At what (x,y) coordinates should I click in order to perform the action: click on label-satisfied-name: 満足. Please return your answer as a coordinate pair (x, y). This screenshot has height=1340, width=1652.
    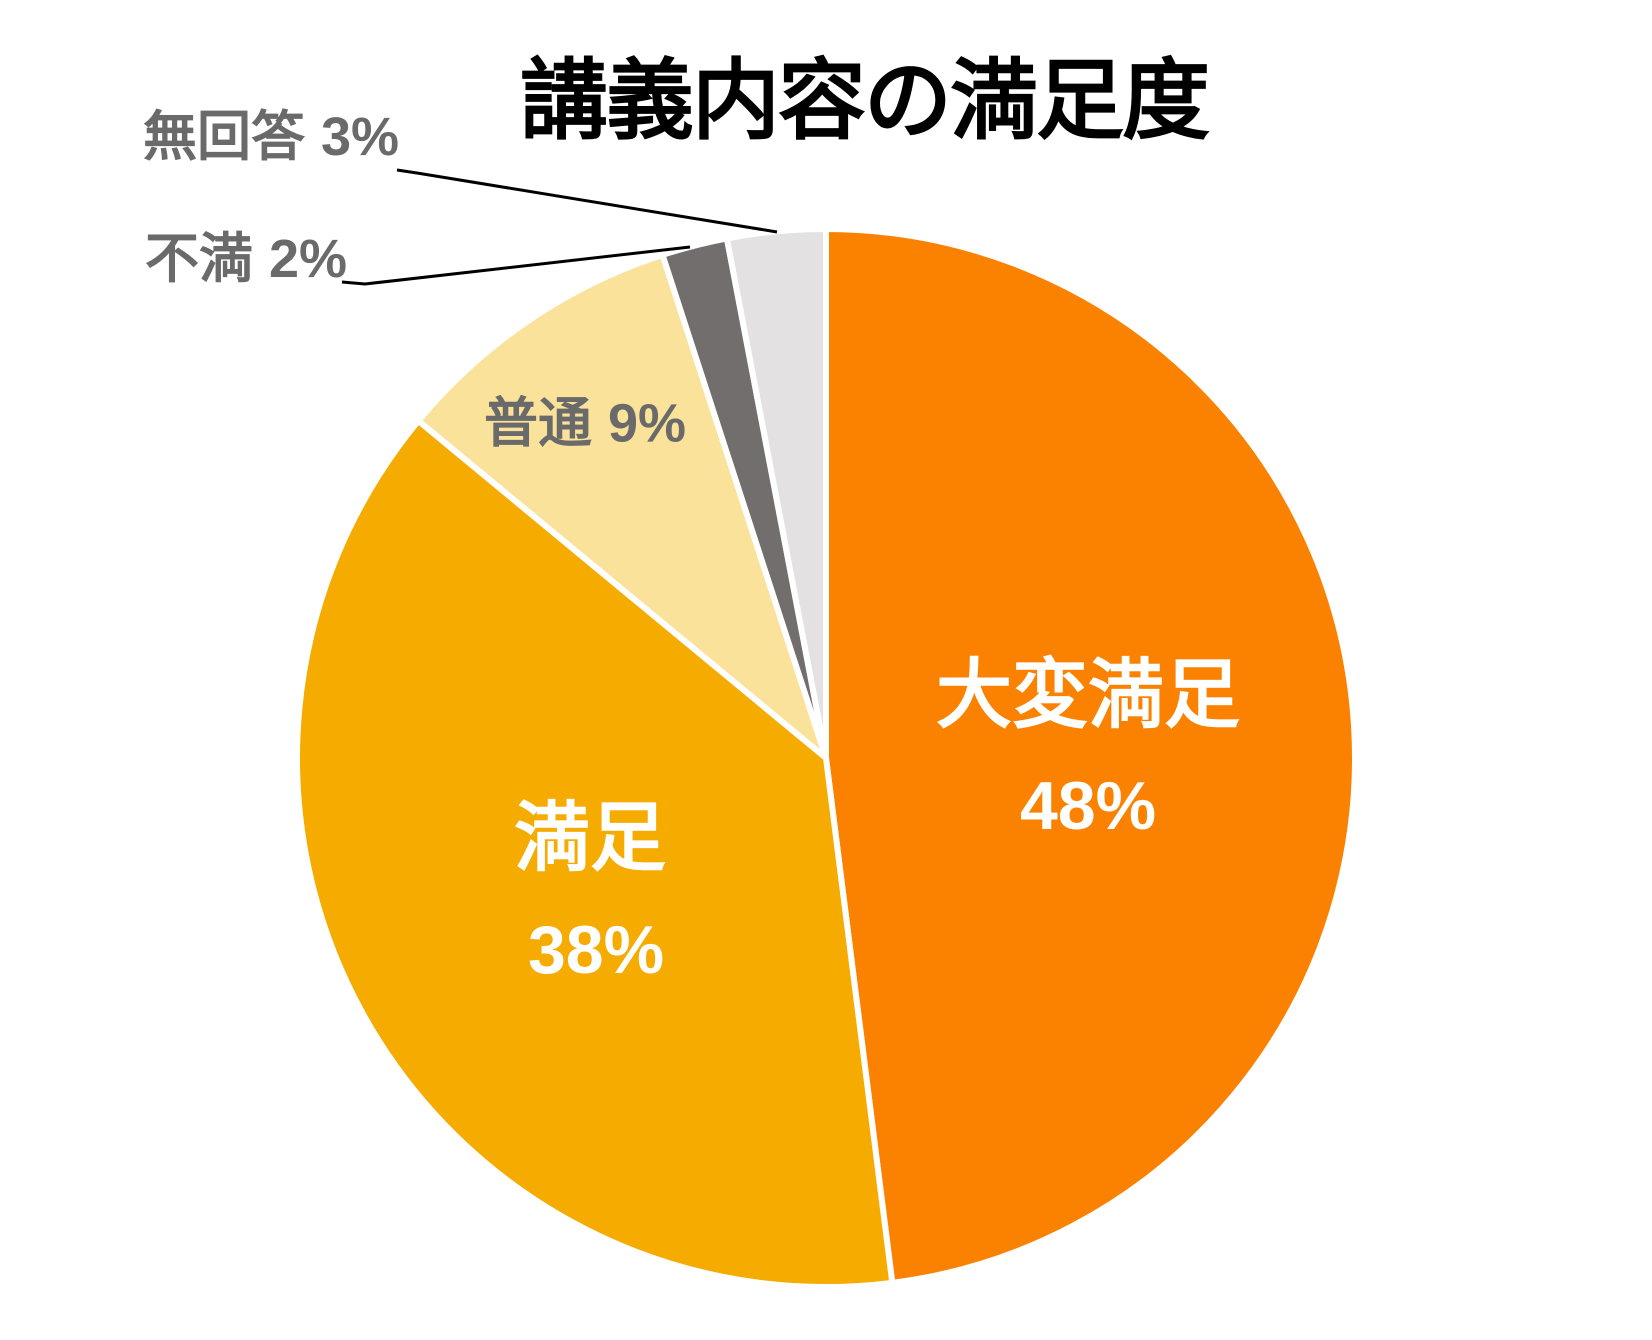
    Looking at the image, I should click on (590, 838).